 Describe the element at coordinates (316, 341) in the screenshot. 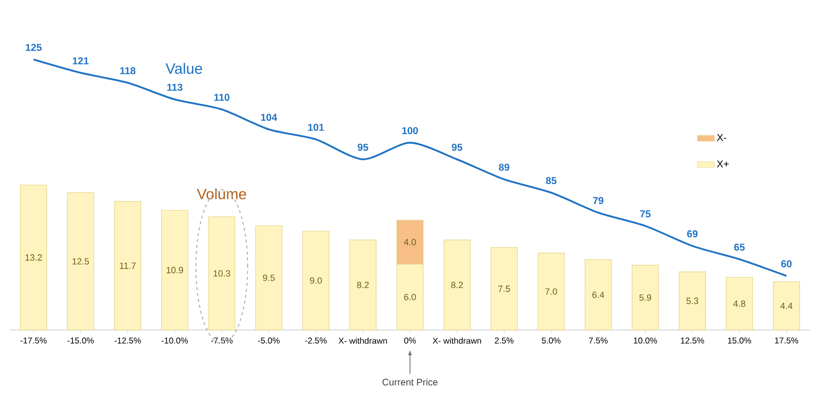

I see `x-tick-label: -2.5%` at that location.